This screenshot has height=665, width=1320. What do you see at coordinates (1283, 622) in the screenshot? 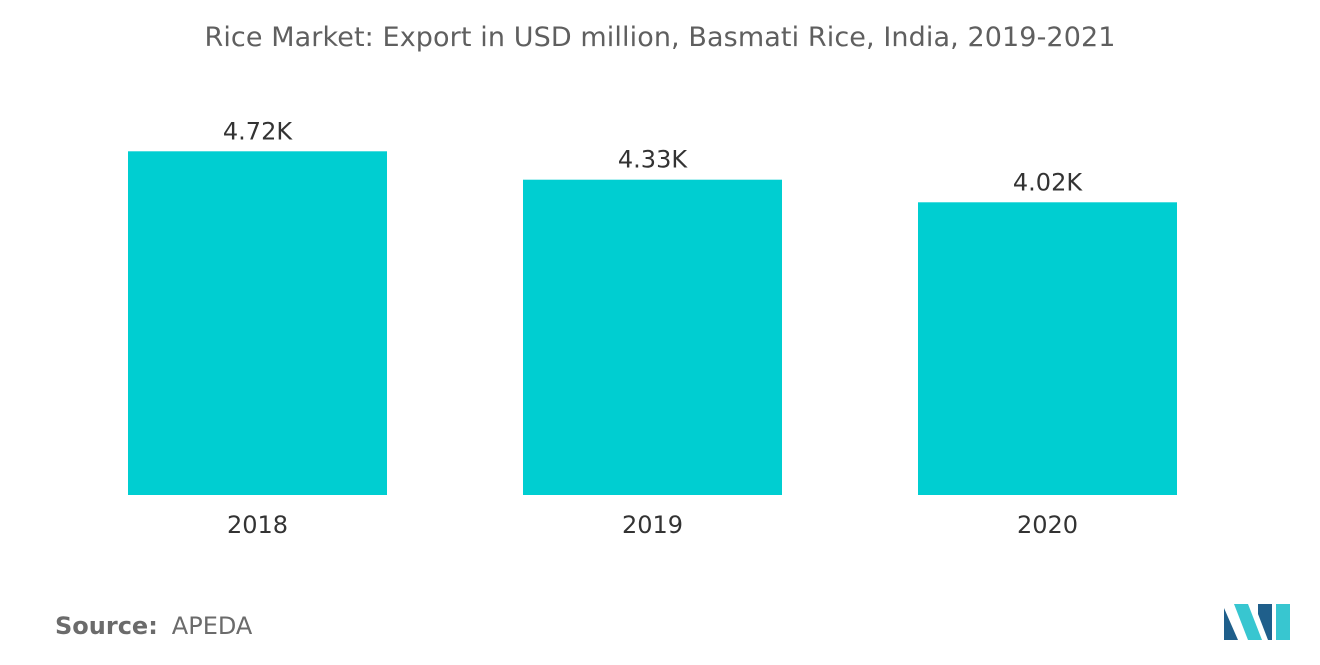
I see `logo-shape-right` at bounding box center [1283, 622].